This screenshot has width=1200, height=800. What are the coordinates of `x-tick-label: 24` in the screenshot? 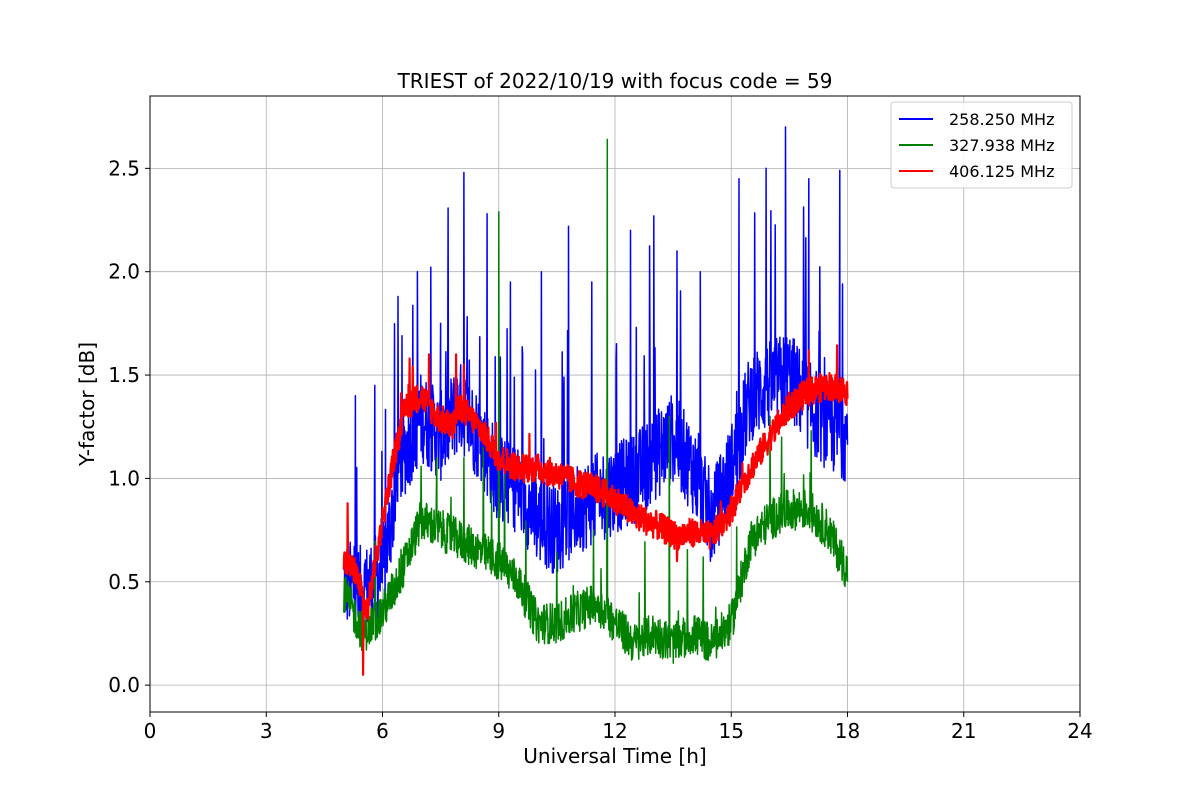 It's located at (1079, 731).